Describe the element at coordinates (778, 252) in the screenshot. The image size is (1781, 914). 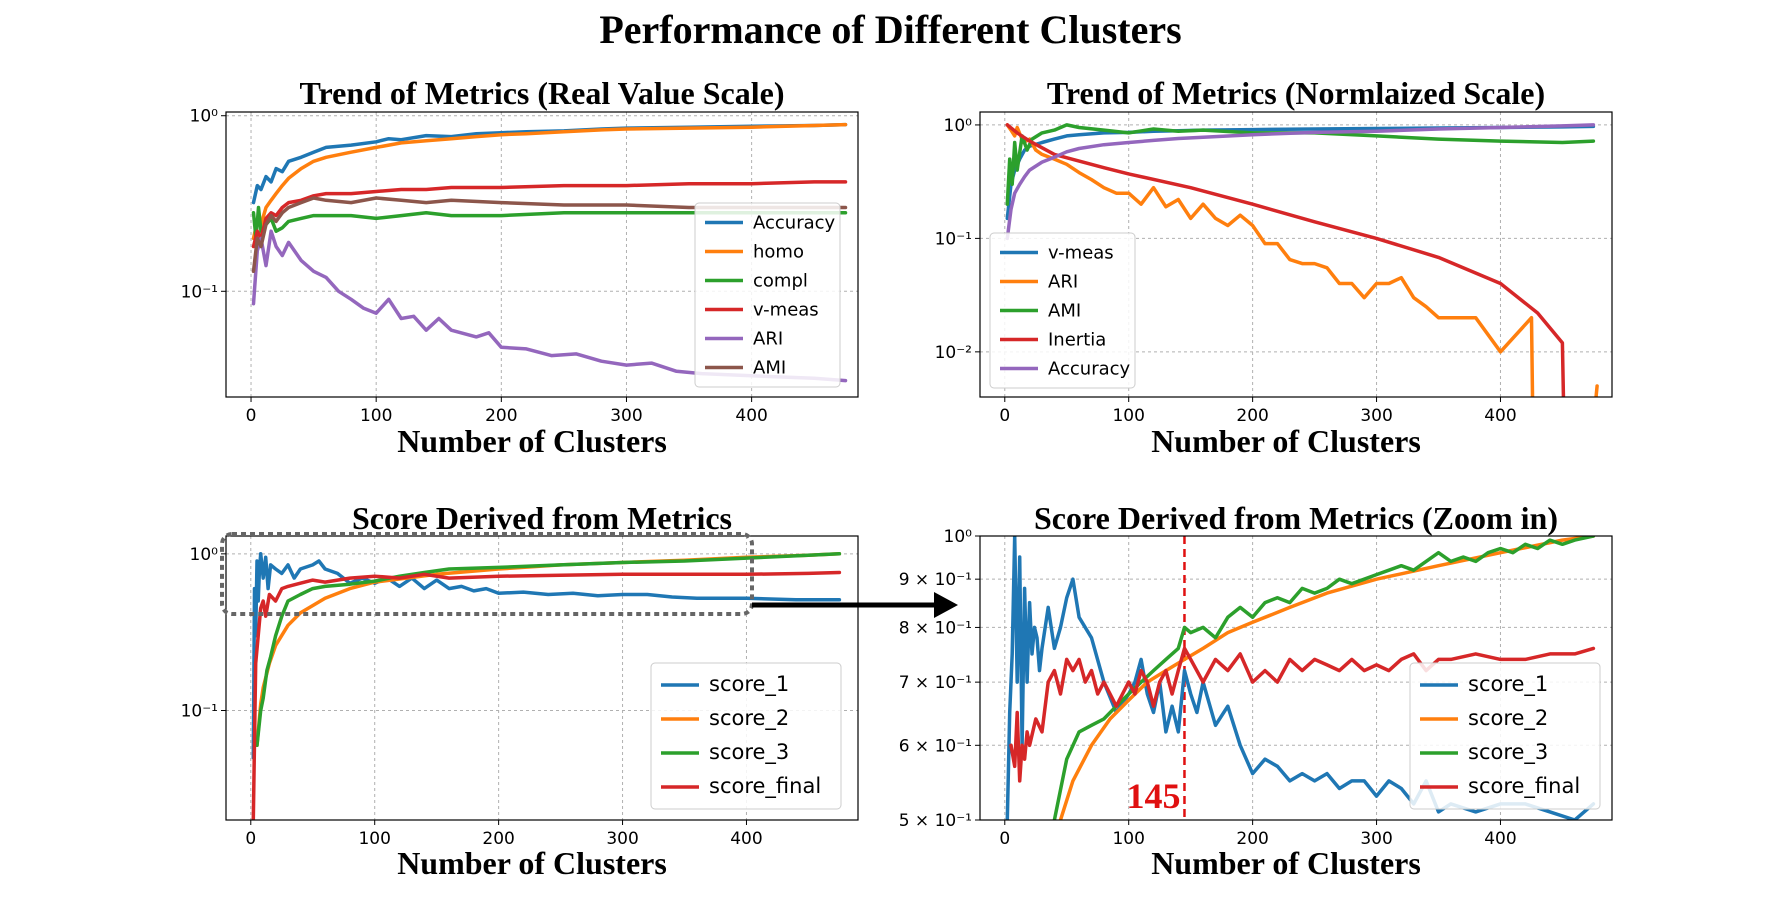
I see `legend-label: homo` at that location.